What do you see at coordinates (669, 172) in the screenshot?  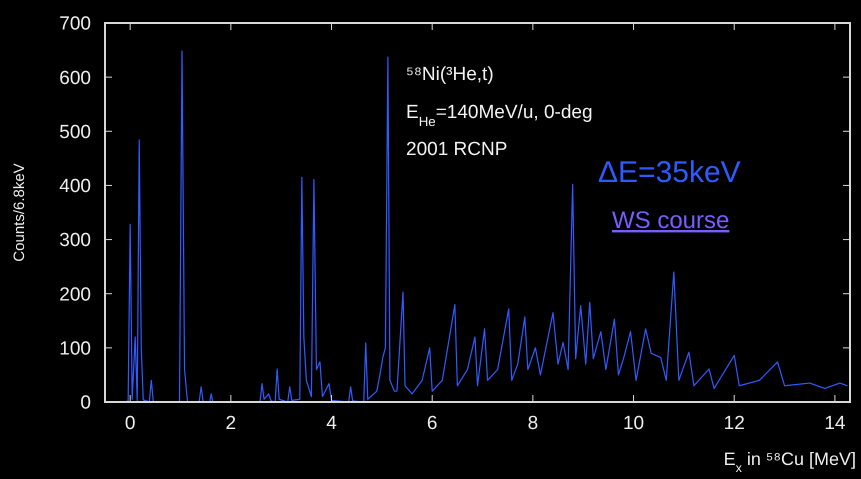 I see `annotation: ΔE=35keV` at bounding box center [669, 172].